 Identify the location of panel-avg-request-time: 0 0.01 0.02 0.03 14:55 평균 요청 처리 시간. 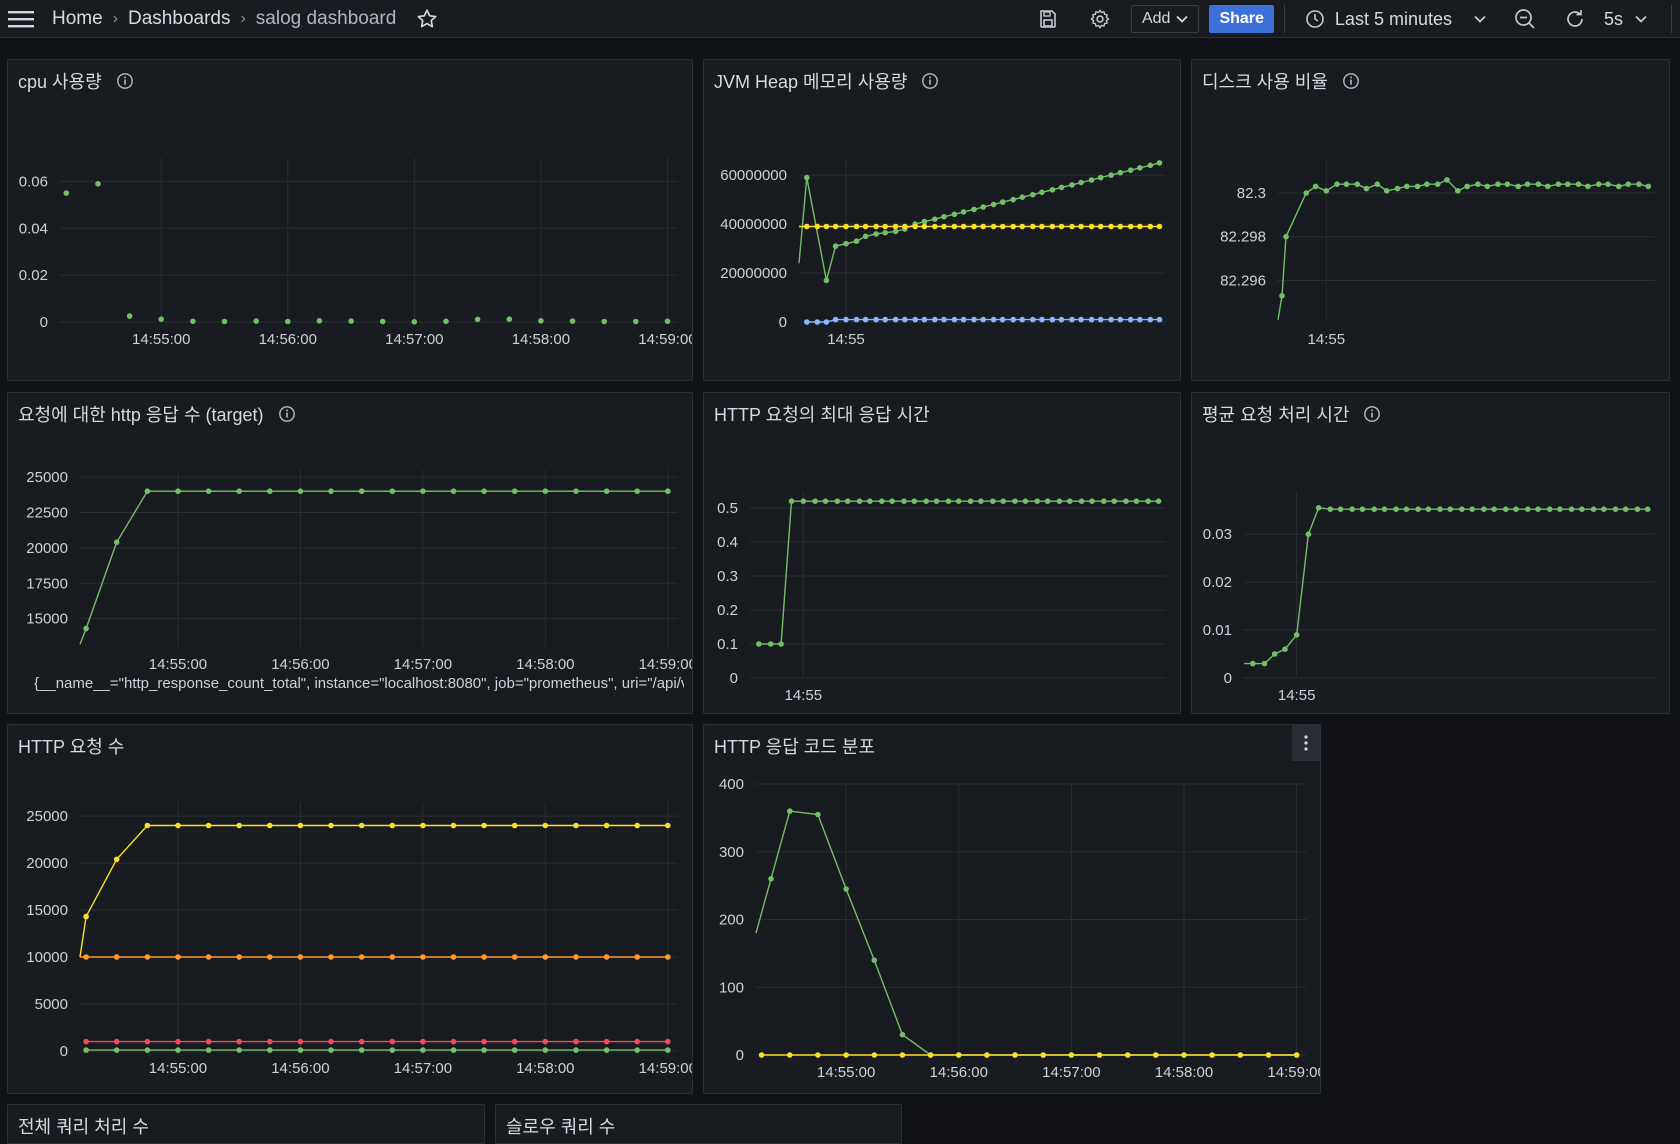
(1430, 553).